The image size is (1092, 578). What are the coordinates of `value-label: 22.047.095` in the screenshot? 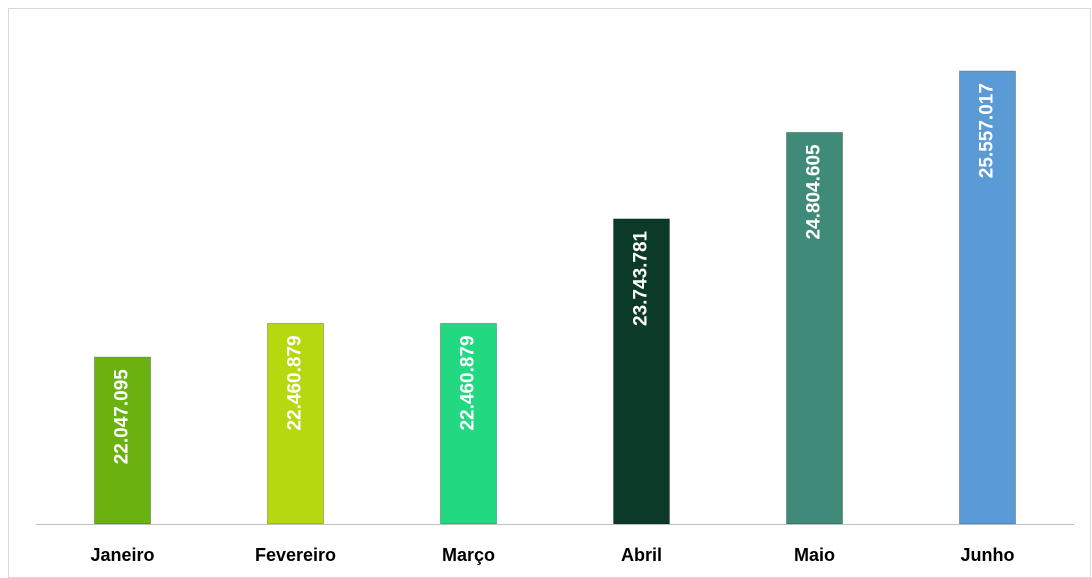 It's located at (122, 417).